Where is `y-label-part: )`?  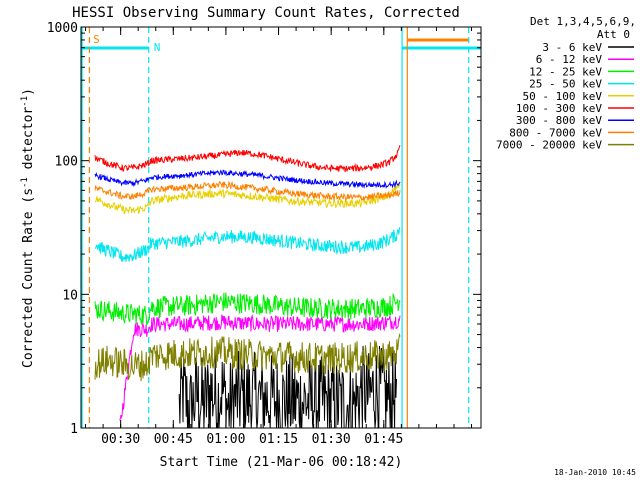
y-label-part: ) is located at coordinates (28, 92).